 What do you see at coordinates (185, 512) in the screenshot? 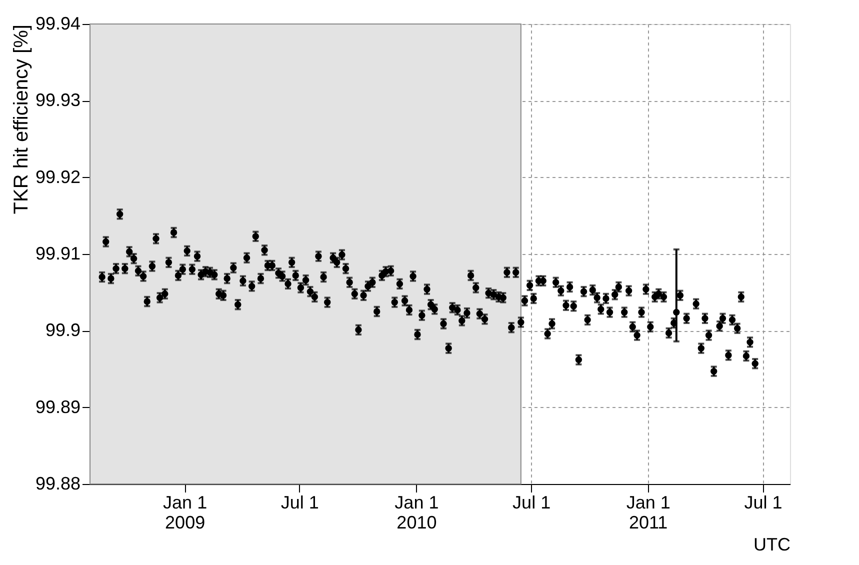
I see `x-tick-label: Jan 1 2009` at bounding box center [185, 512].